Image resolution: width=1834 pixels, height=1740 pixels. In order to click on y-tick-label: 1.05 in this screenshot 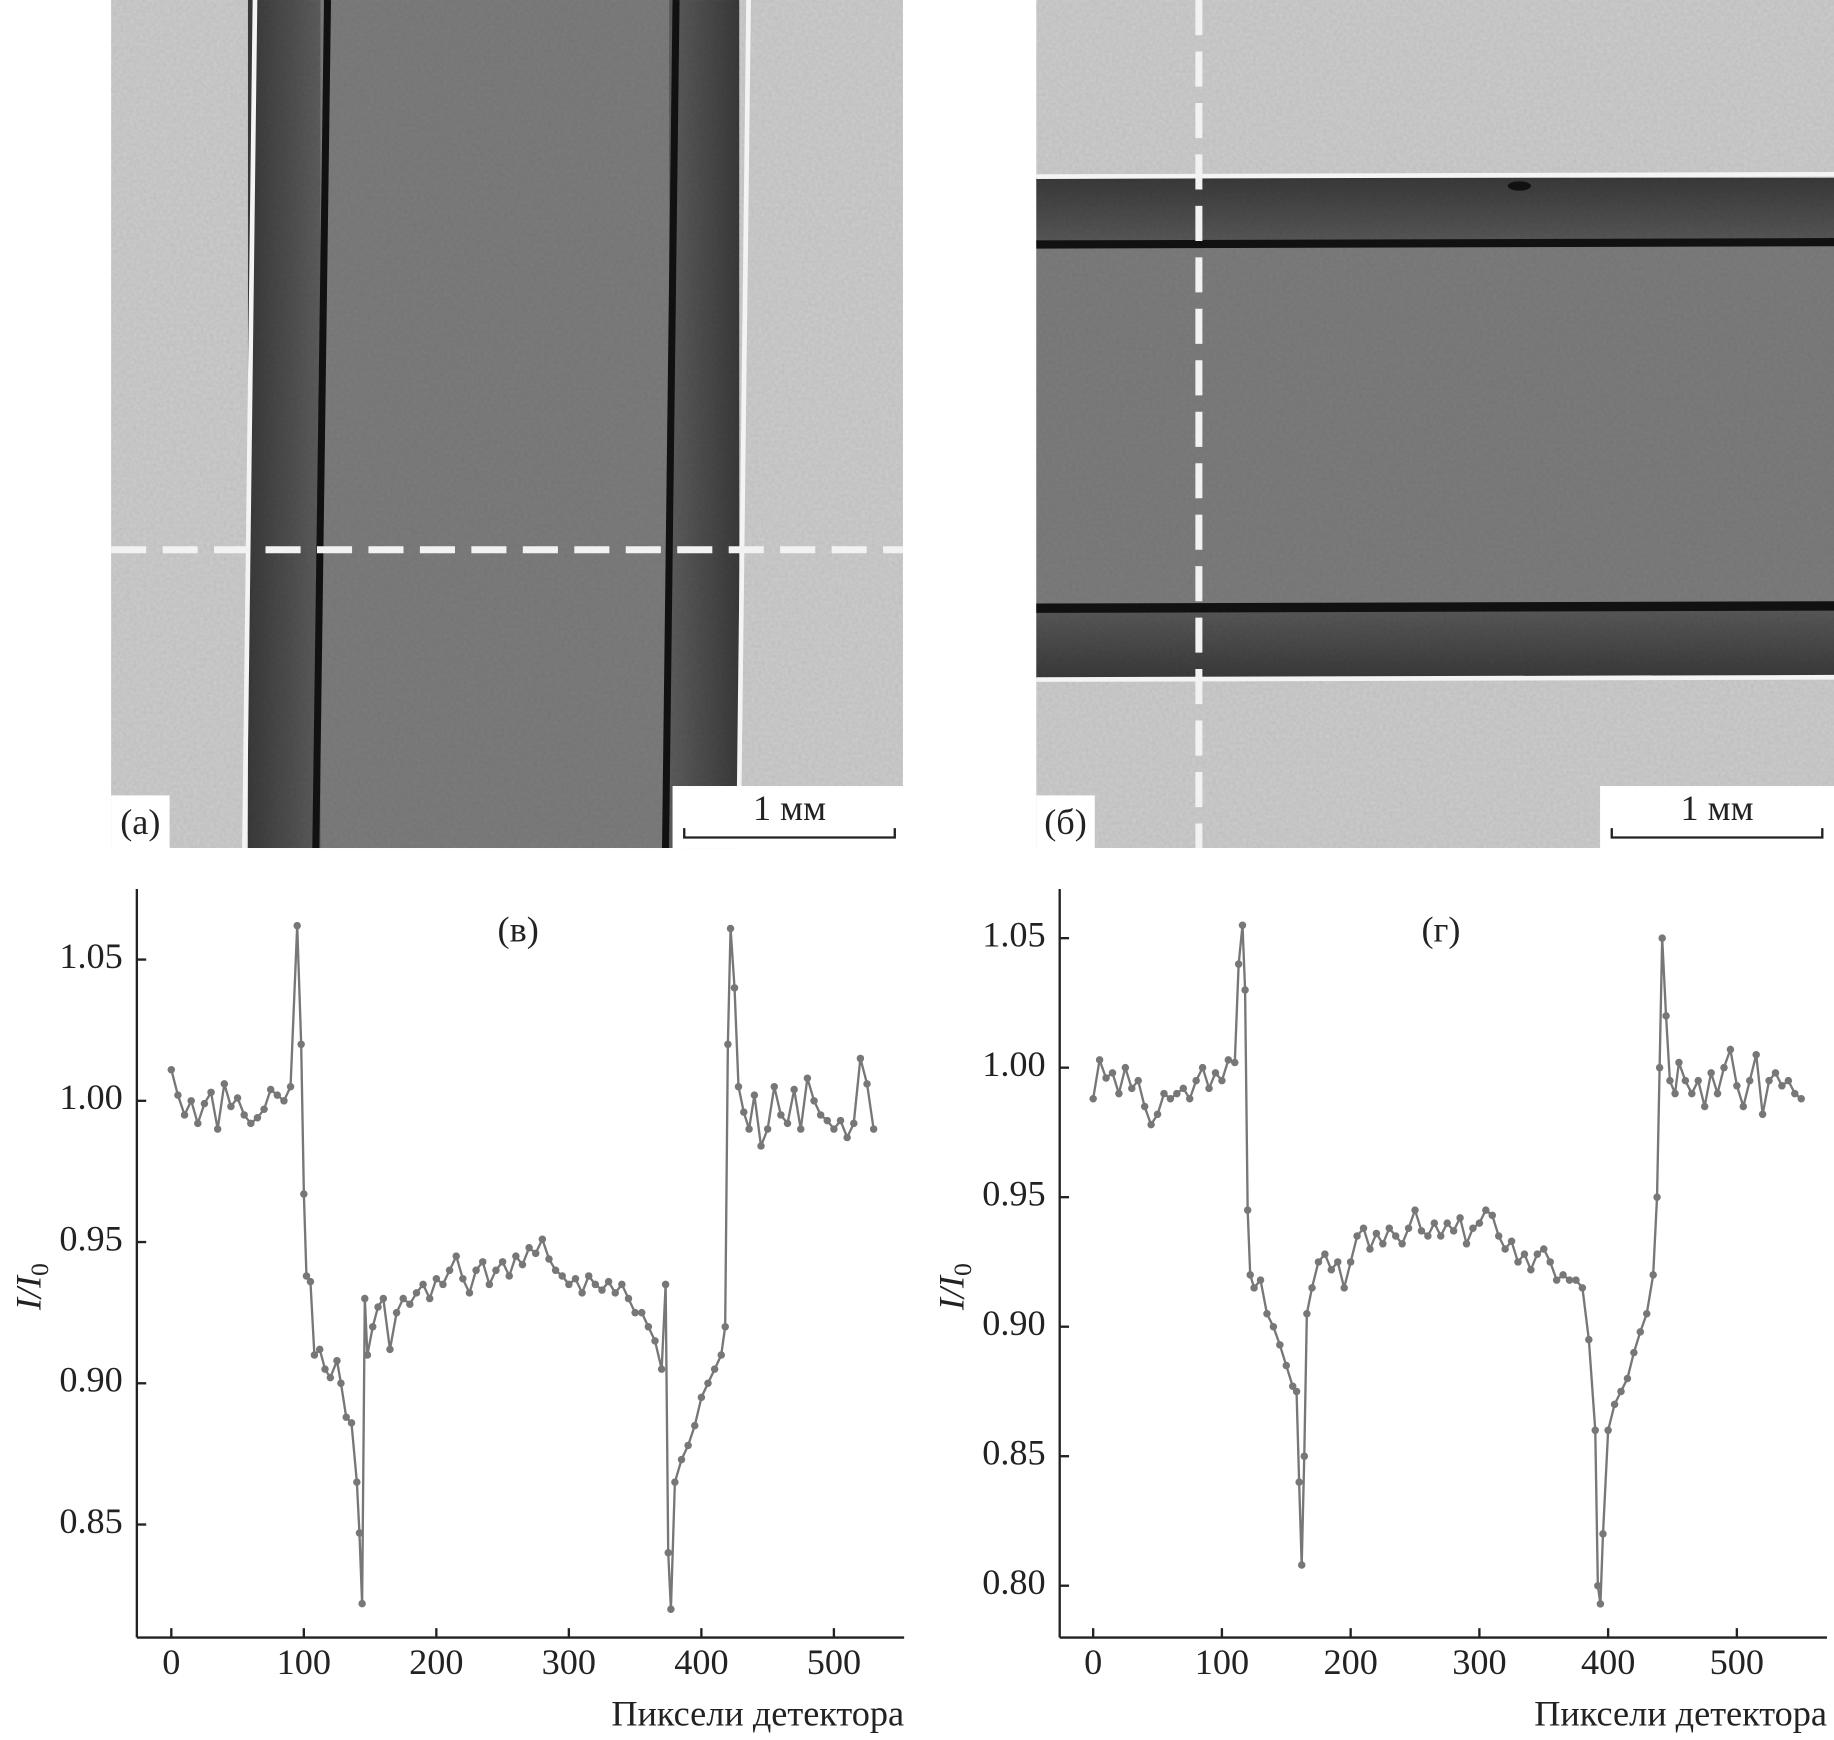, I will do `click(90, 956)`.